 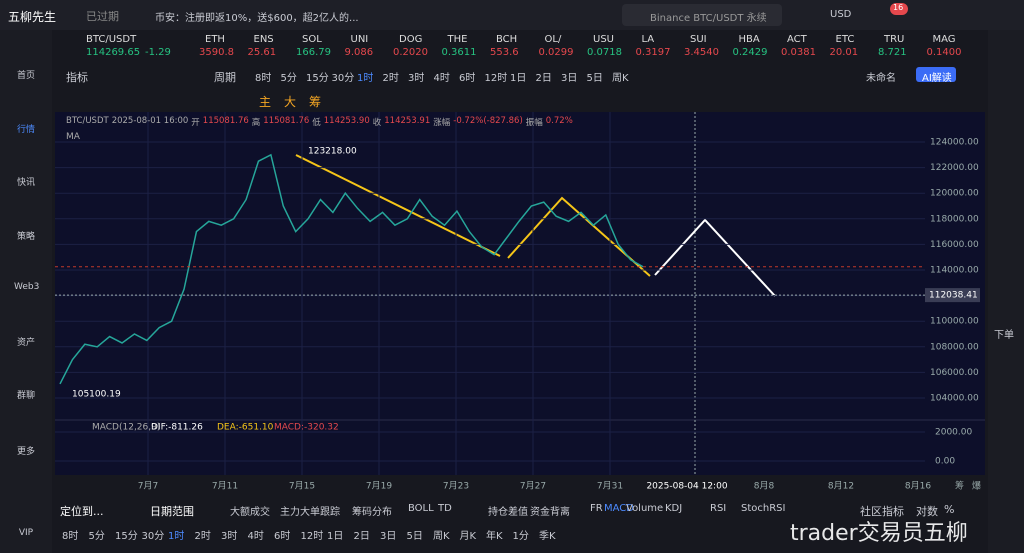 I want to click on sidebar-item: 首页, so click(x=25, y=76).